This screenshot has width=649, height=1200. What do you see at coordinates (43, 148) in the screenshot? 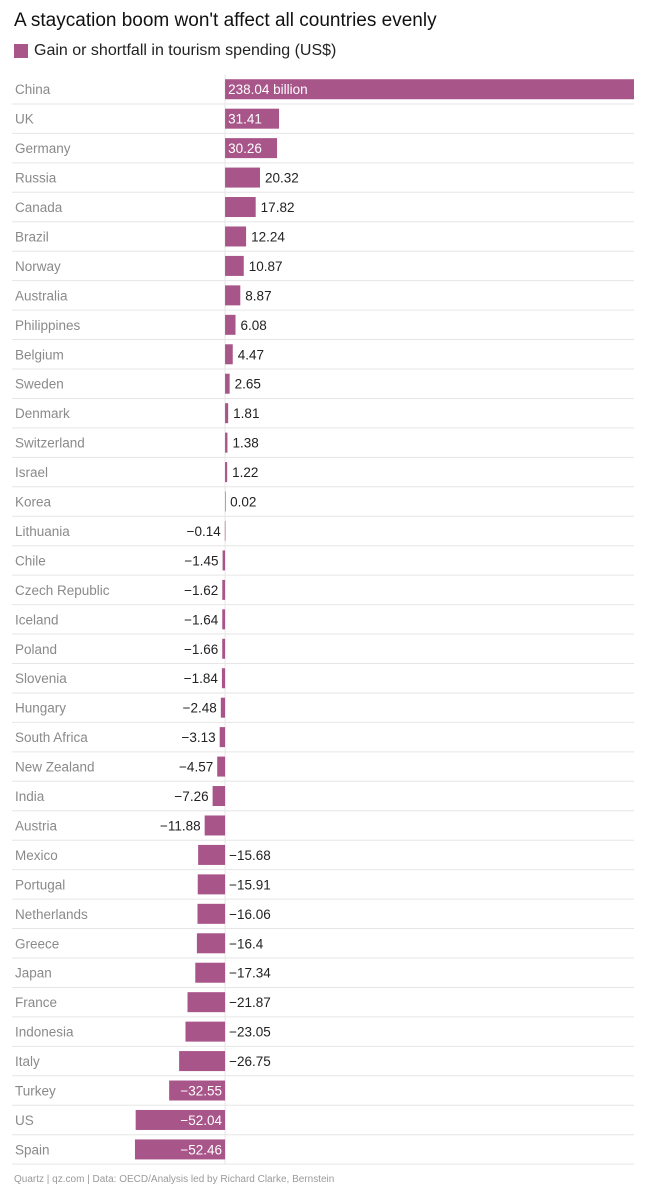
I see `category-label: Germany` at bounding box center [43, 148].